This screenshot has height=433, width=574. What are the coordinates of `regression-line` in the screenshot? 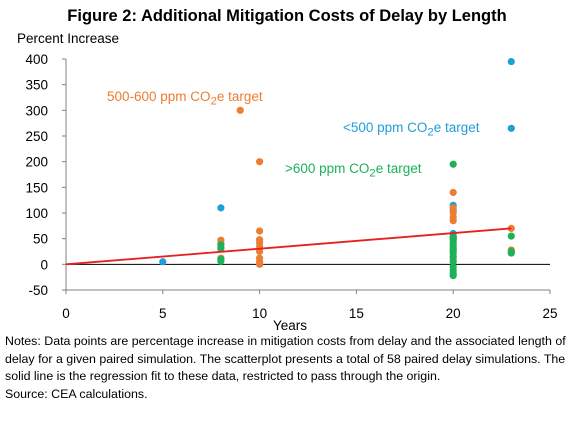 It's located at (288, 246).